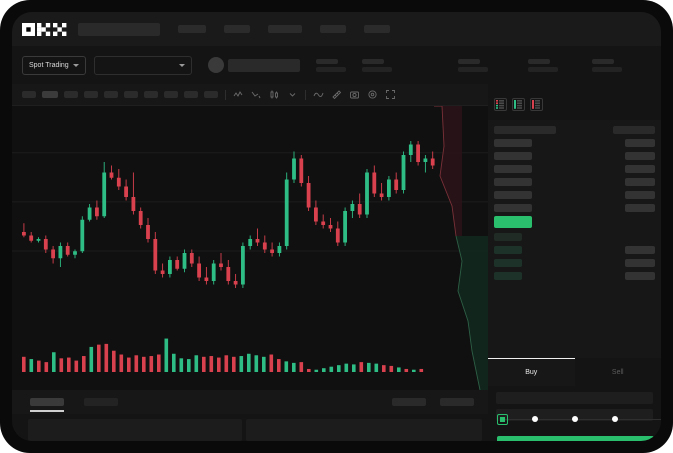 Image resolution: width=673 pixels, height=453 pixels. I want to click on tab-assets, so click(409, 402).